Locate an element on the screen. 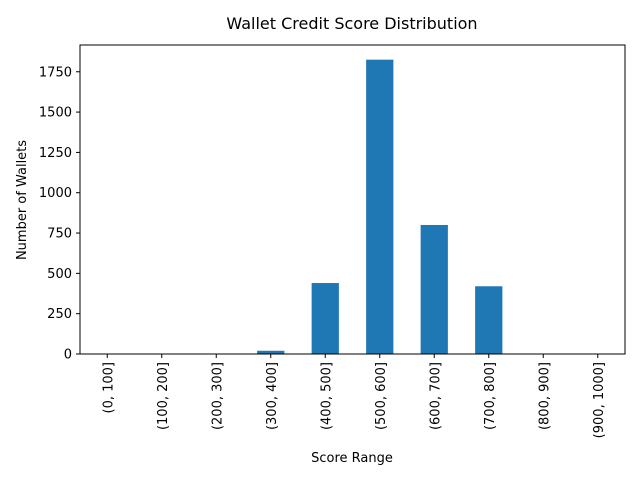  x-tick-label: (0, 100] is located at coordinates (108, 388).